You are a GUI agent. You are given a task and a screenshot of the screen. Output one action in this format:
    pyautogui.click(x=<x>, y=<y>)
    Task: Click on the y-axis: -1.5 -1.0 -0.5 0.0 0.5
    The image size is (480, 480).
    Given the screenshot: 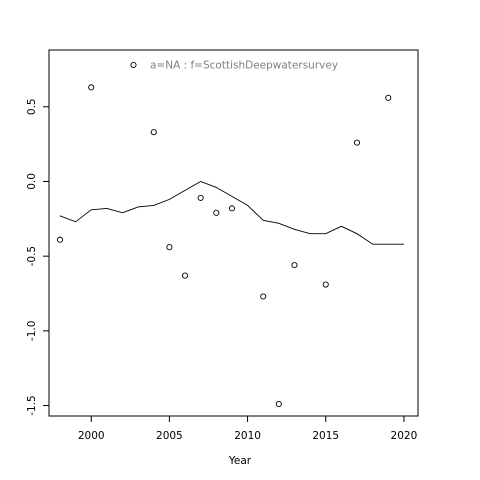 What is the action you would take?
    pyautogui.click(x=37, y=257)
    